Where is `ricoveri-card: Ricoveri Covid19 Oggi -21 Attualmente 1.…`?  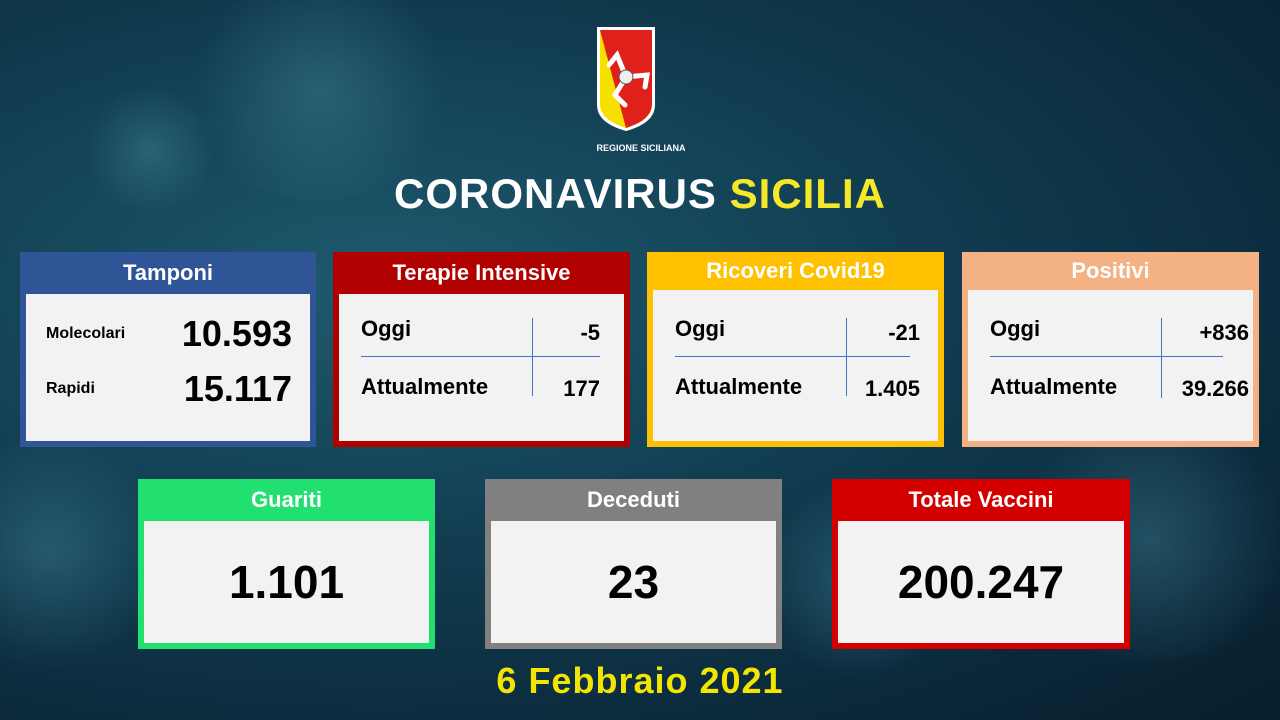 ricoveri-card: Ricoveri Covid19 Oggi -21 Attualmente 1.… is located at coordinates (795, 349).